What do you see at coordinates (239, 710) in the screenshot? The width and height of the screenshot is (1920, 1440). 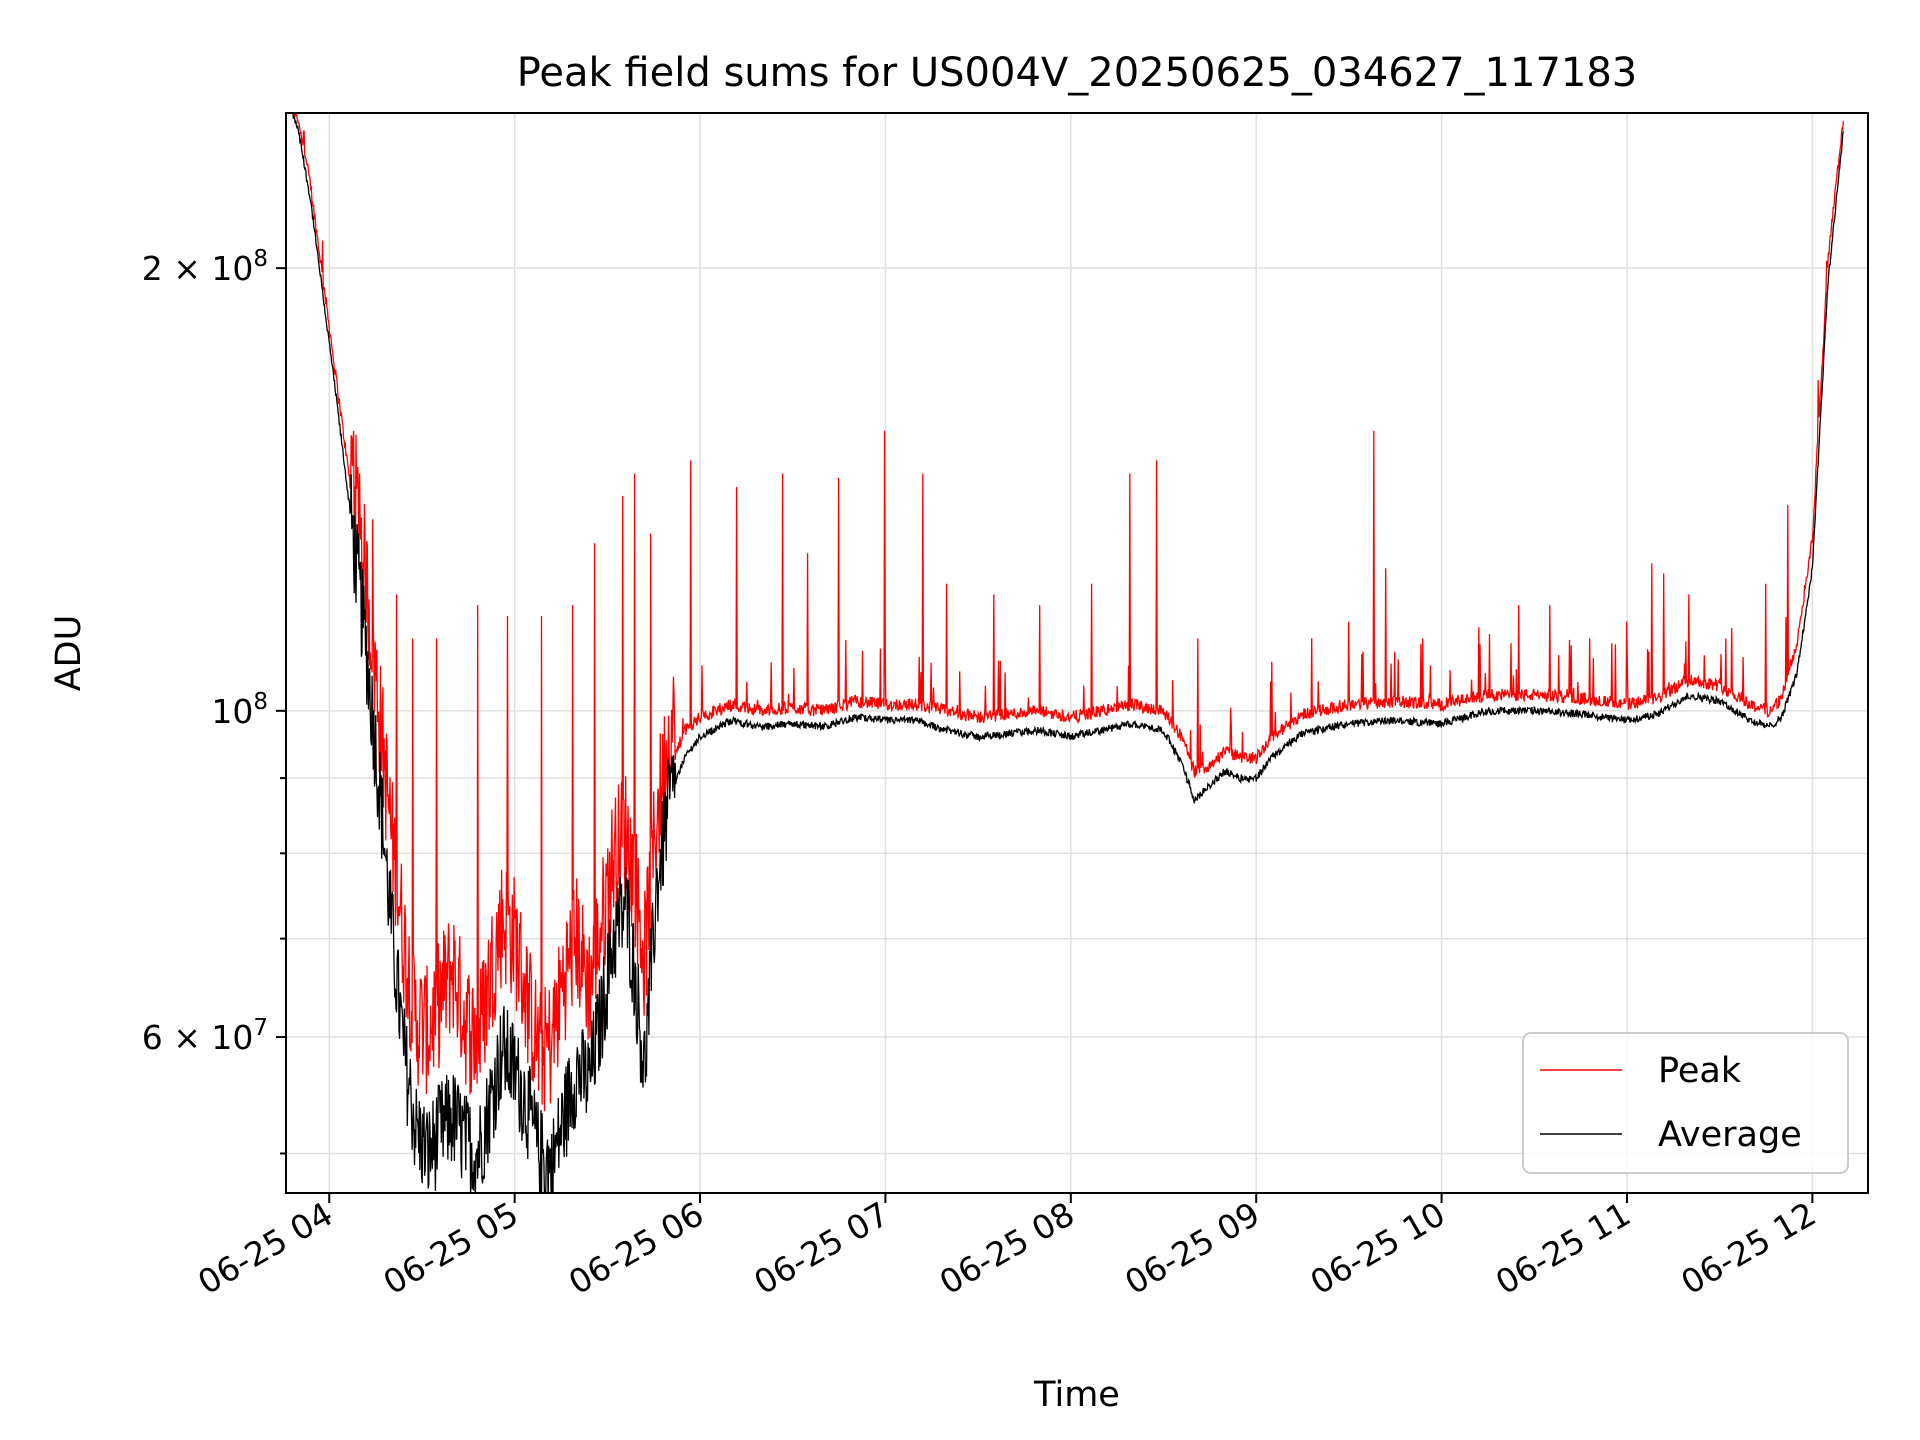 I see `y-tick-label: 108` at bounding box center [239, 710].